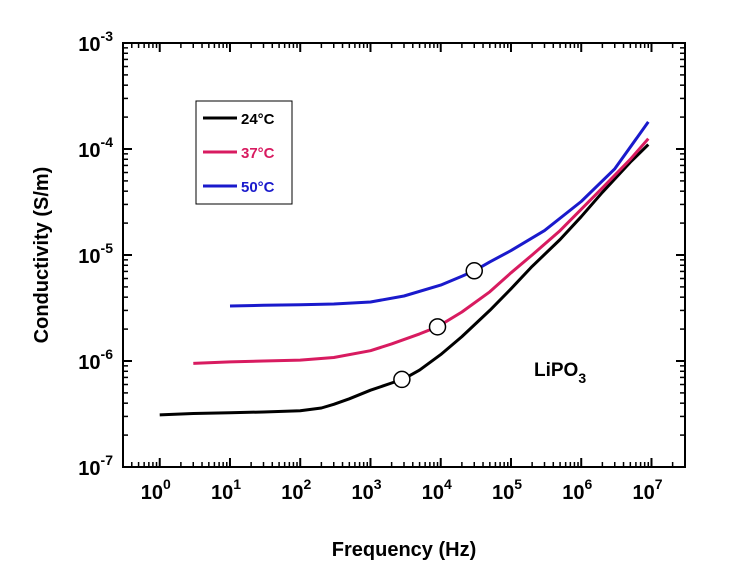 This screenshot has width=734, height=576. What do you see at coordinates (582, 378) in the screenshot?
I see `annotation-subscript: 3` at bounding box center [582, 378].